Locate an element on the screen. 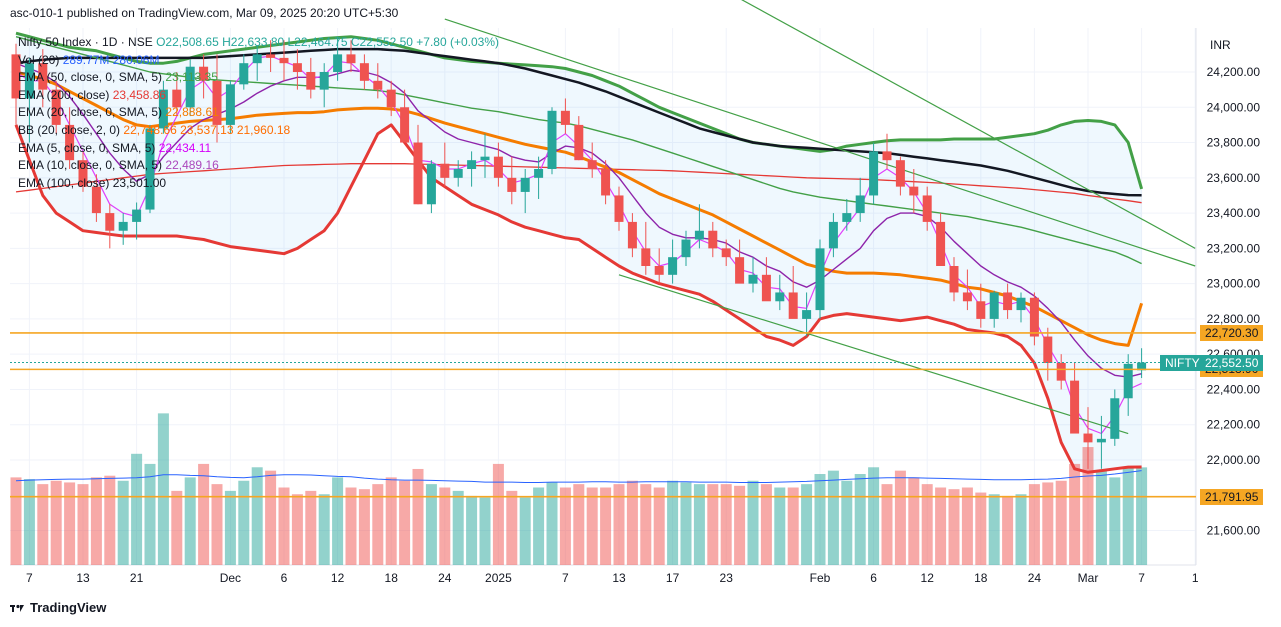  indicator-row-ema20: EMA (20, close, 0, SMA, 5) 22,888.61 is located at coordinates (258, 113).